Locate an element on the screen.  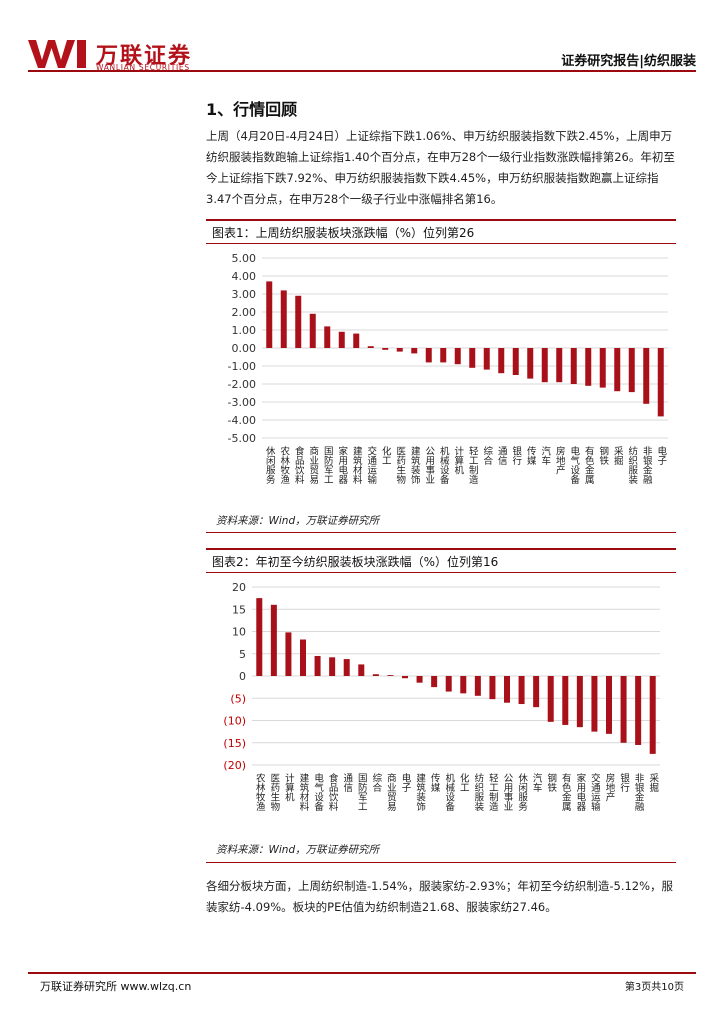
category-label: 化工 is located at coordinates (464, 782).